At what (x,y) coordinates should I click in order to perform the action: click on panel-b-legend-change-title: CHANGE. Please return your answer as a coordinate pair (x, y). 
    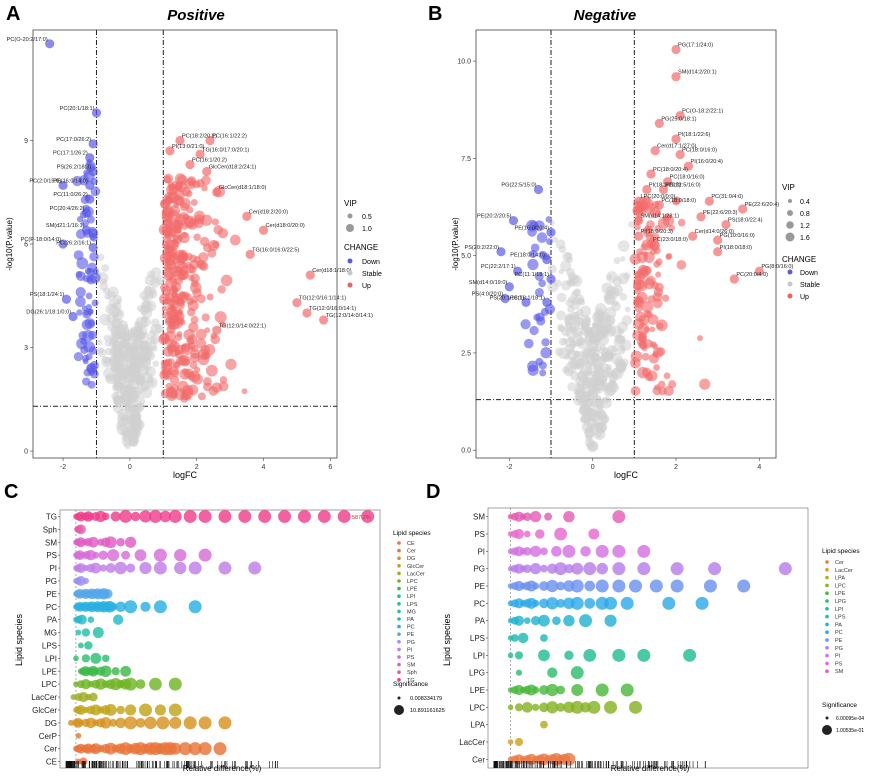
    Looking at the image, I should click on (799, 259).